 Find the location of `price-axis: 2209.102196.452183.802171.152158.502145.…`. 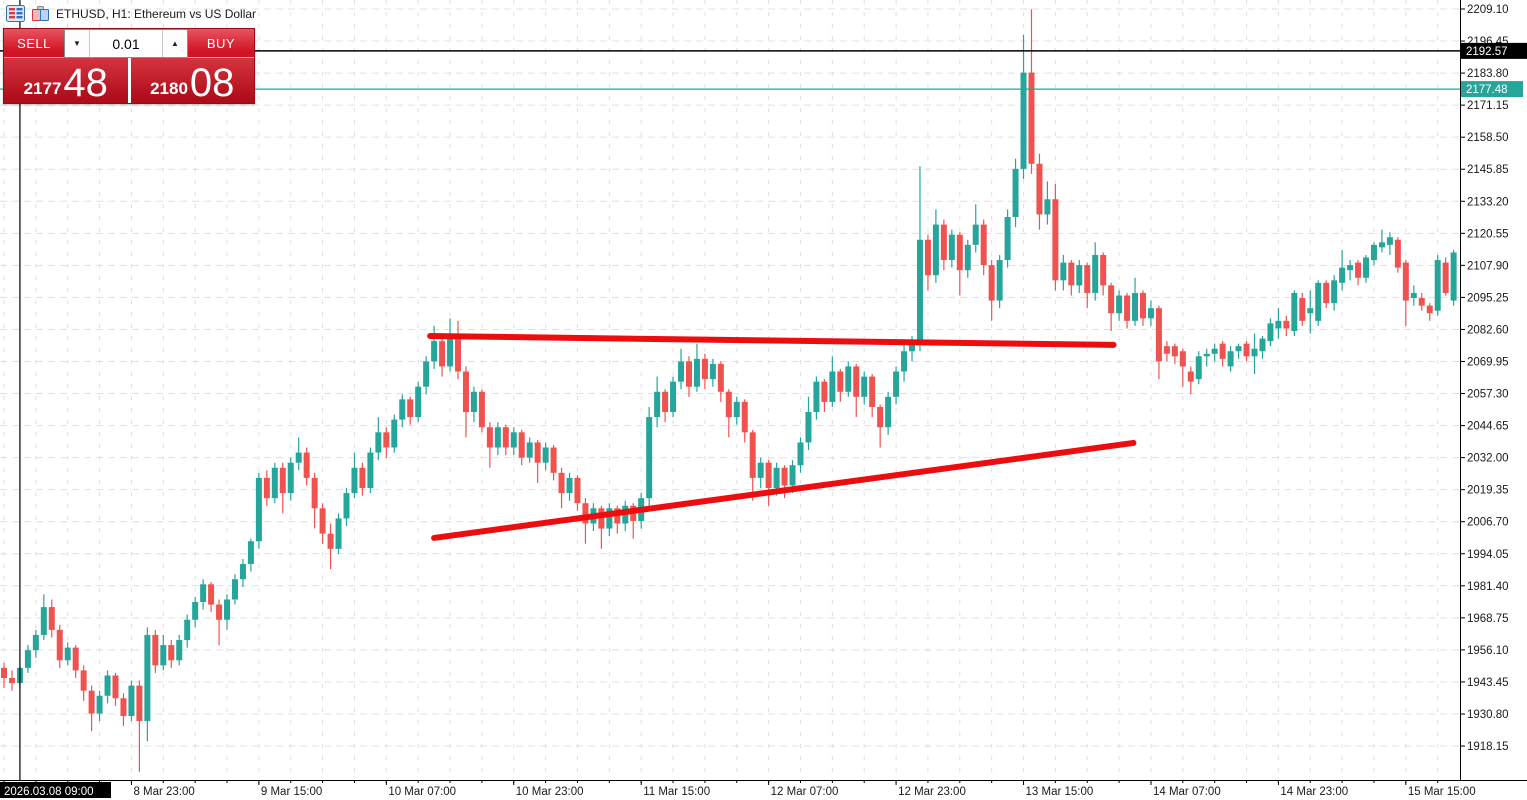

price-axis: 2209.102196.452183.802171.152158.502145.… is located at coordinates (1484, 390).